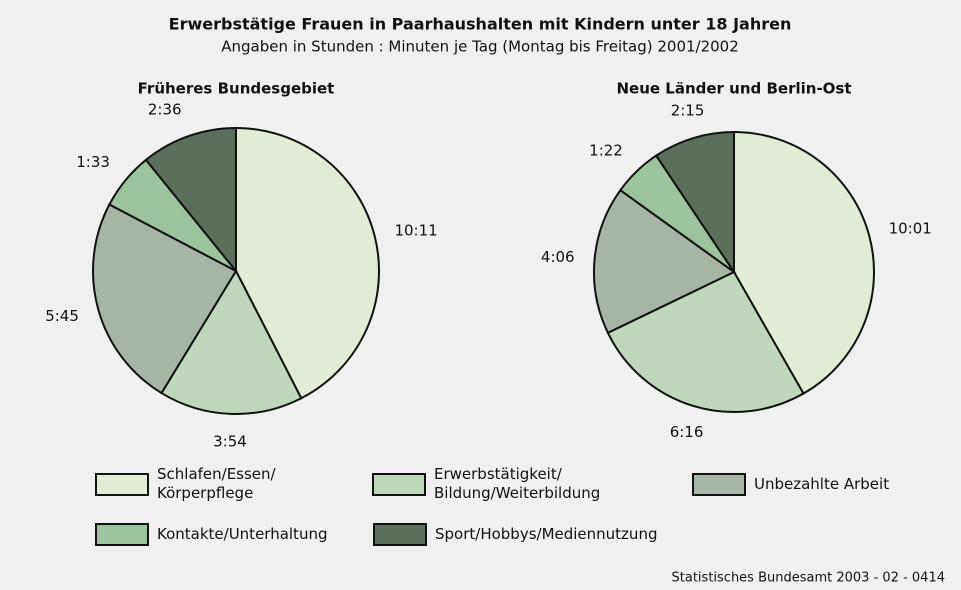 The height and width of the screenshot is (590, 961). I want to click on value-label: 6:16, so click(687, 432).